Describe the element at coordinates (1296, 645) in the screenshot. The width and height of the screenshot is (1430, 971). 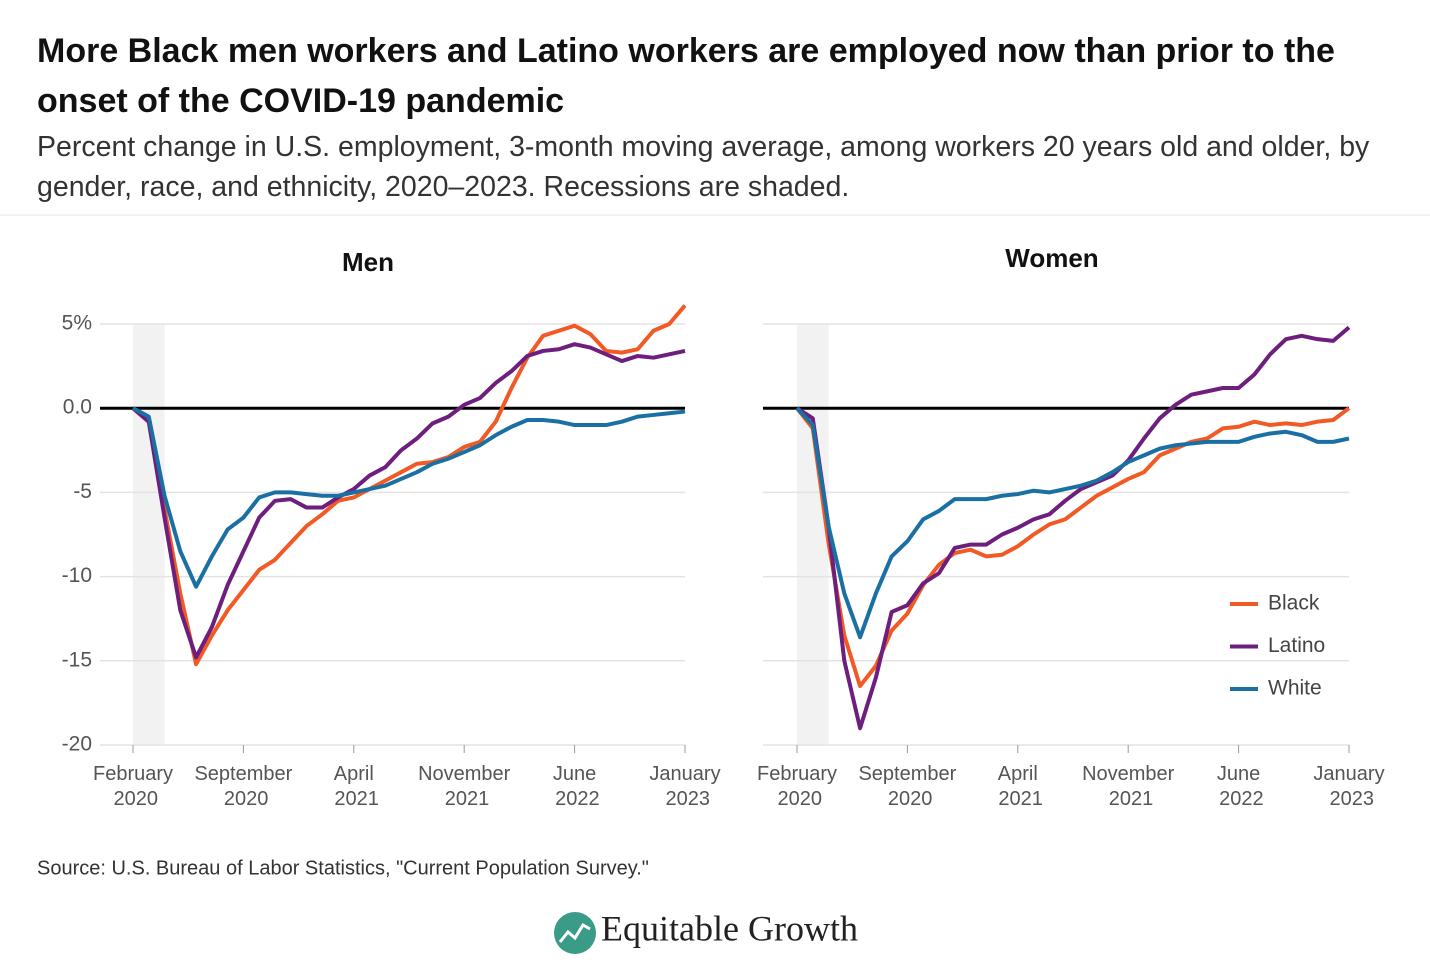
I see `legend-label: Latino` at that location.